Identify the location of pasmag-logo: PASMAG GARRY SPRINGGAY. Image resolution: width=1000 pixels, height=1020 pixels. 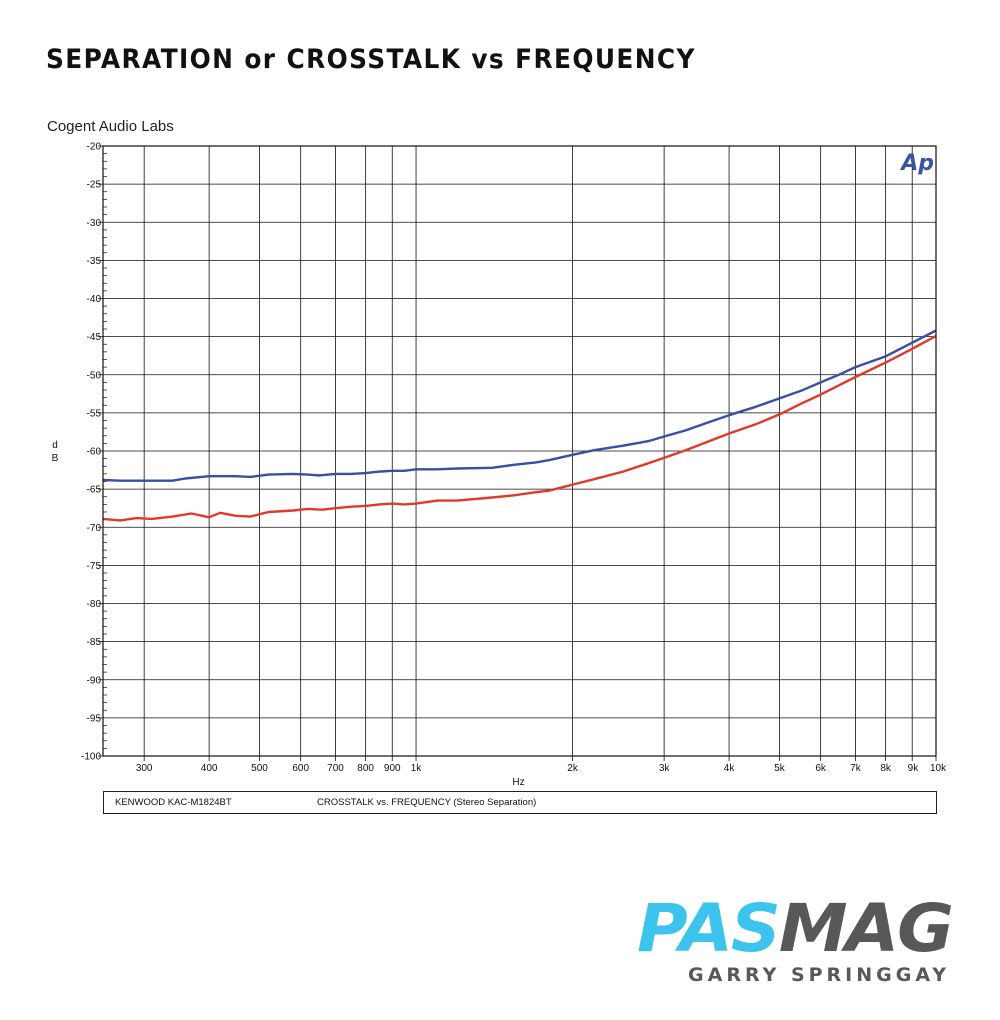
(795, 941).